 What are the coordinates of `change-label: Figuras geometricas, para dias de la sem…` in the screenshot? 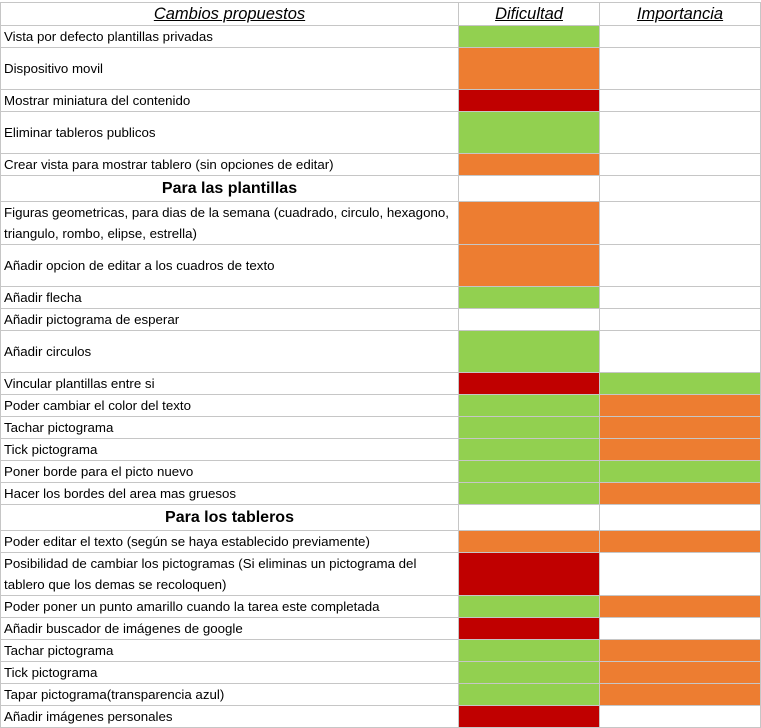 It's located at (226, 223).